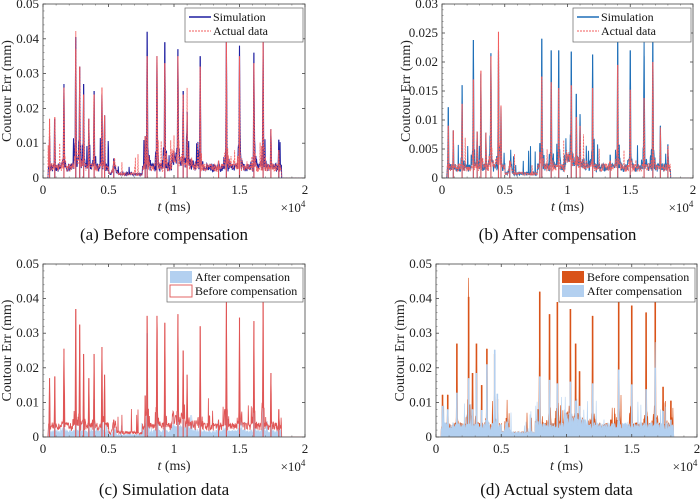 The height and width of the screenshot is (503, 700). Describe the element at coordinates (556, 489) in the screenshot. I see `subplot-caption: (d) Actual system data` at that location.